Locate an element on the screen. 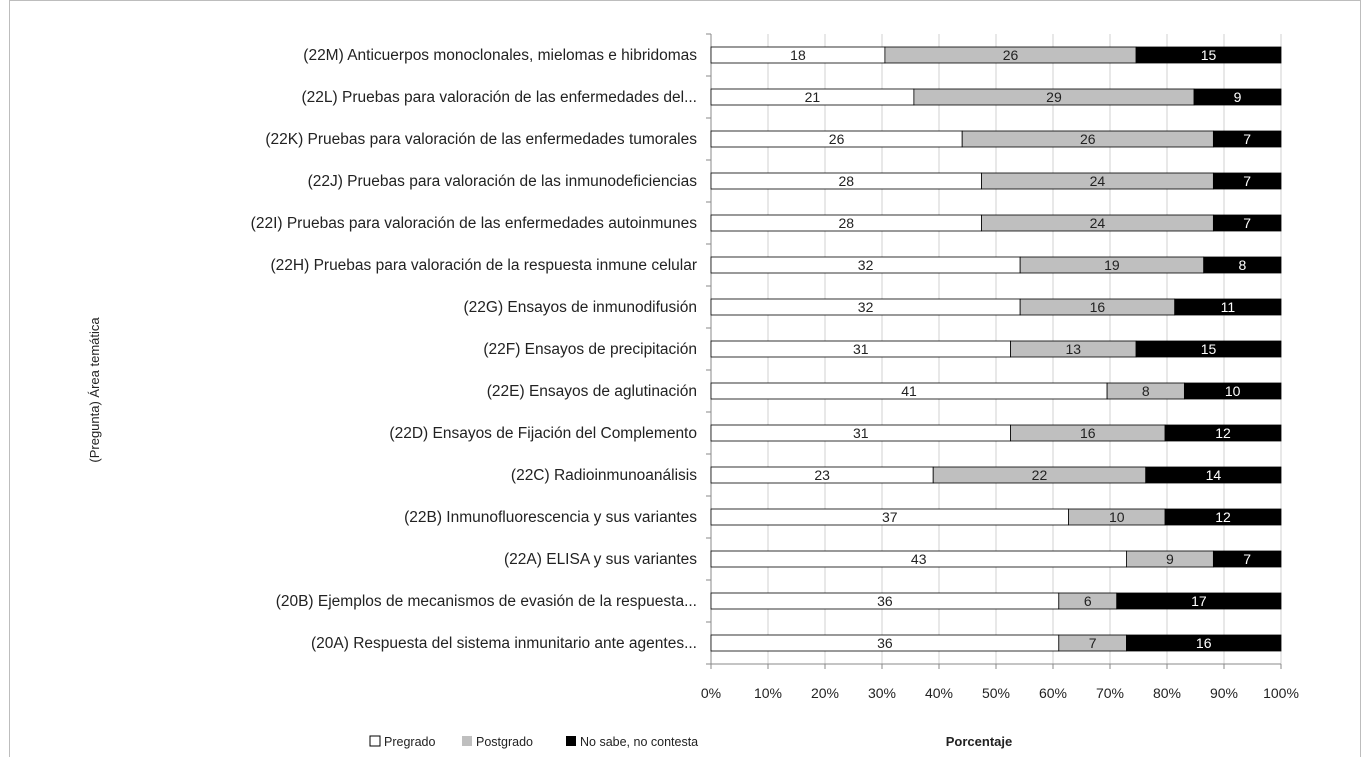 The height and width of the screenshot is (758, 1362). category-label: (22F) Ensayos de precipitación is located at coordinates (590, 349).